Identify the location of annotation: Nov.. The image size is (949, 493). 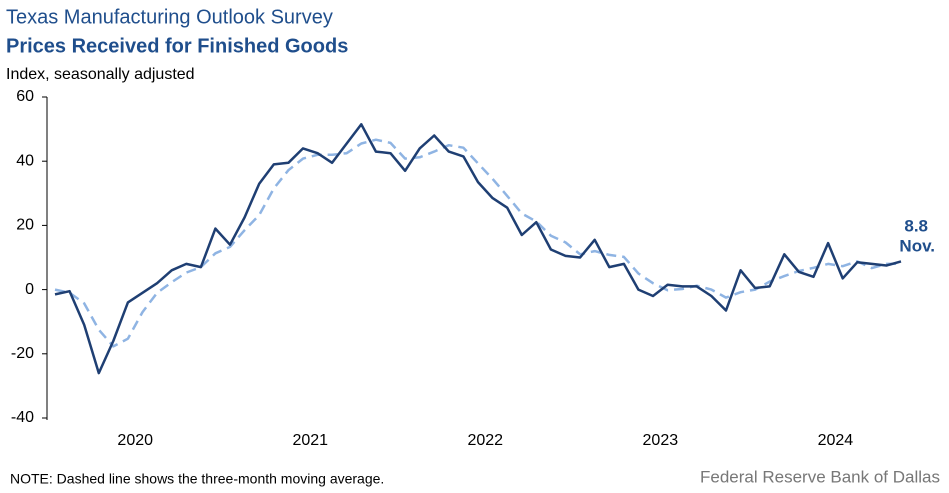
(917, 245).